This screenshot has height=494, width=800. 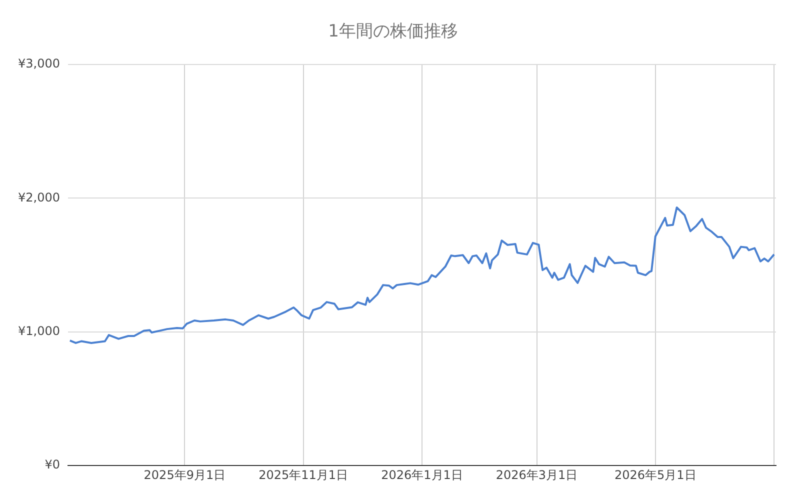 What do you see at coordinates (537, 475) in the screenshot?
I see `x-tick-label: 2026年3月1日` at bounding box center [537, 475].